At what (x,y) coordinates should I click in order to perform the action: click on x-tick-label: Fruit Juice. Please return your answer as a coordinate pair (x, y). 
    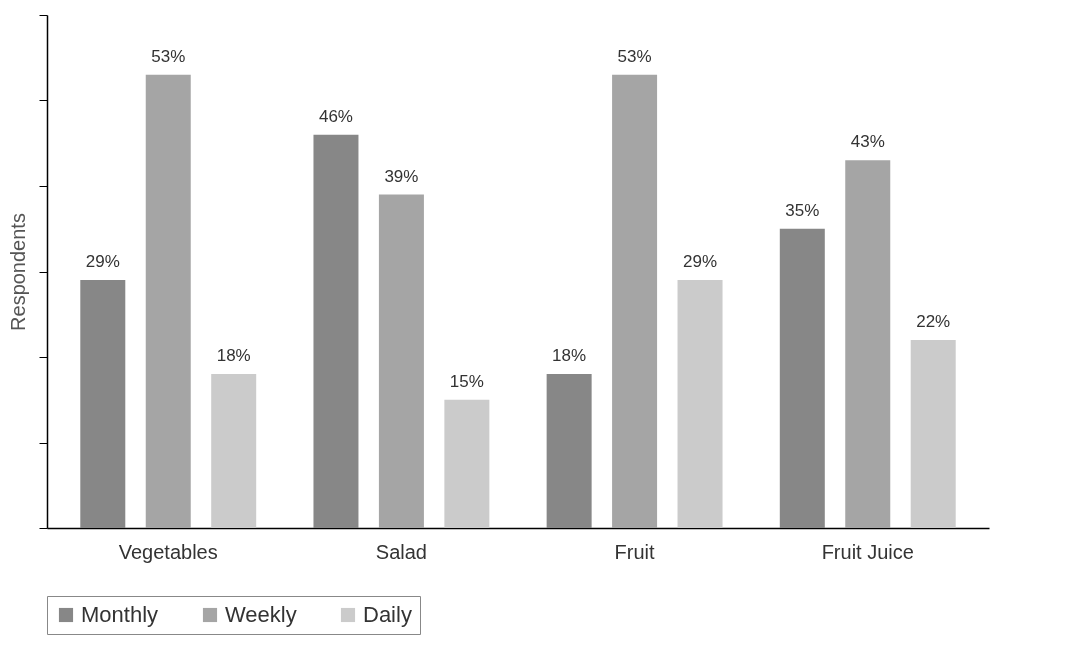
    Looking at the image, I should click on (867, 551).